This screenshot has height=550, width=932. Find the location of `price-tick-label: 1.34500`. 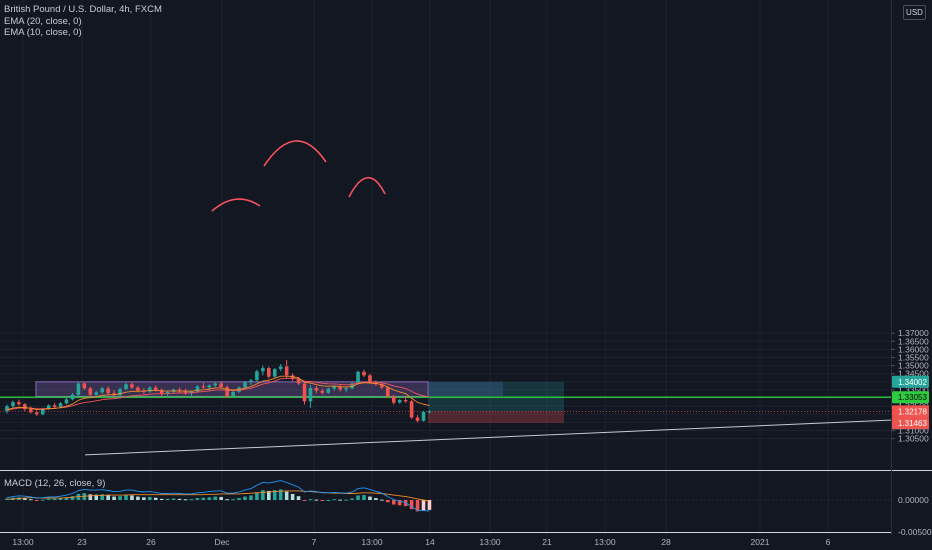

price-tick-label: 1.34500 is located at coordinates (913, 374).